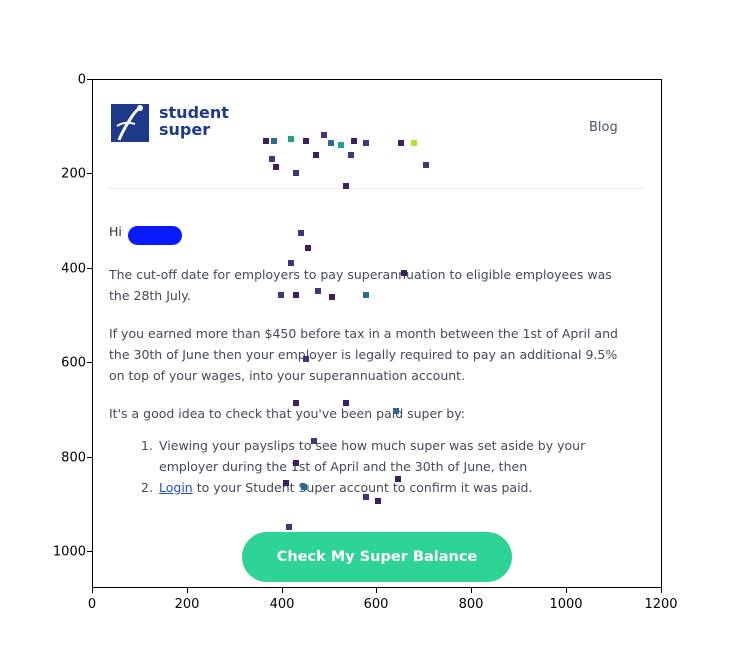 This screenshot has width=735, height=662. What do you see at coordinates (187, 604) in the screenshot?
I see `x-tick-label: 200` at bounding box center [187, 604].